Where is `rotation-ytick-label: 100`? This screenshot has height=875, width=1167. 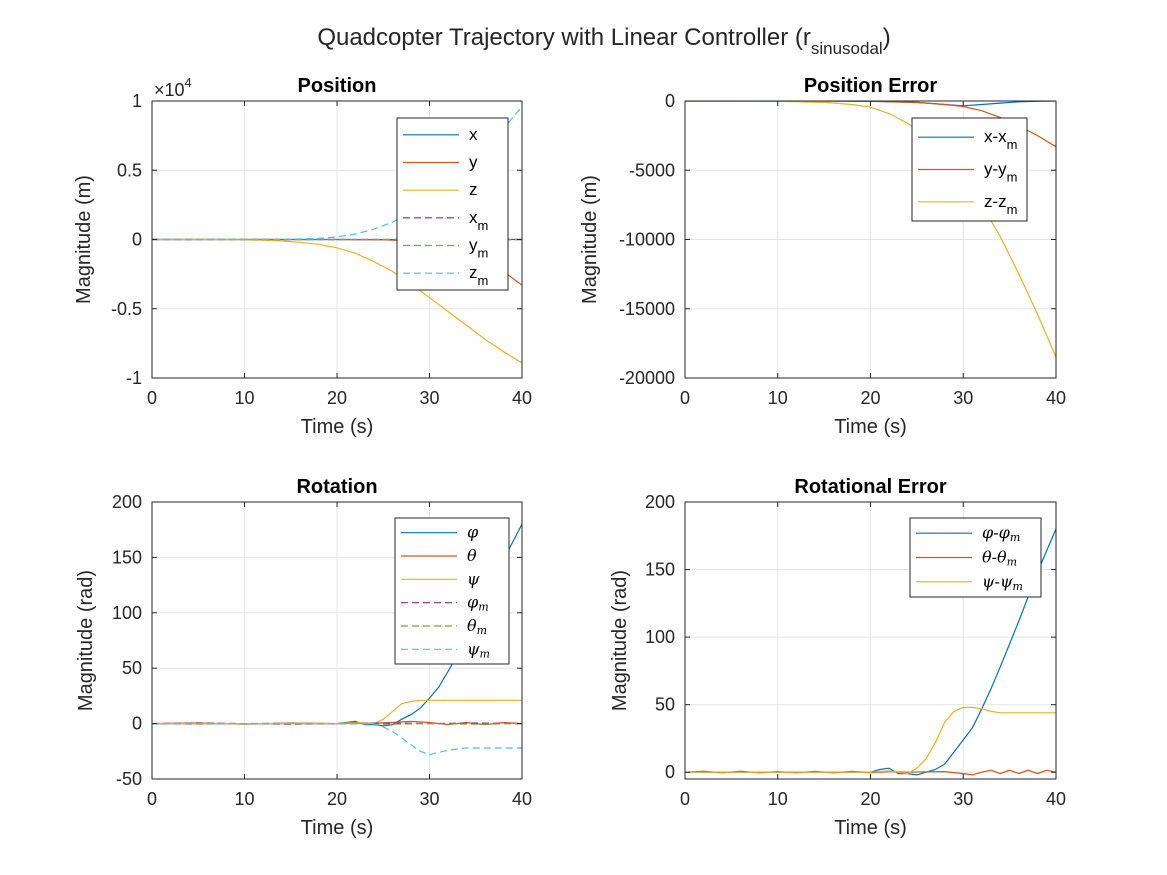
rotation-ytick-label: 100 is located at coordinates (127, 613).